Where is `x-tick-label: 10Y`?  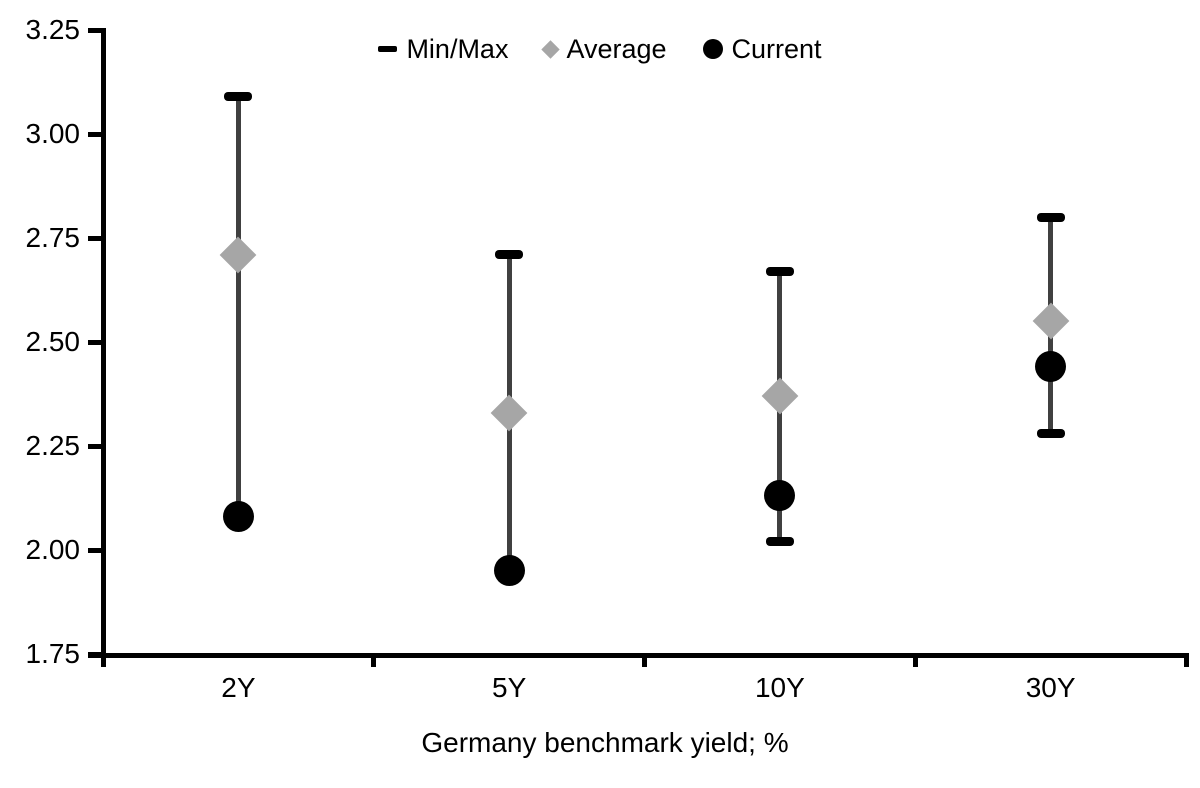 x-tick-label: 10Y is located at coordinates (779, 687).